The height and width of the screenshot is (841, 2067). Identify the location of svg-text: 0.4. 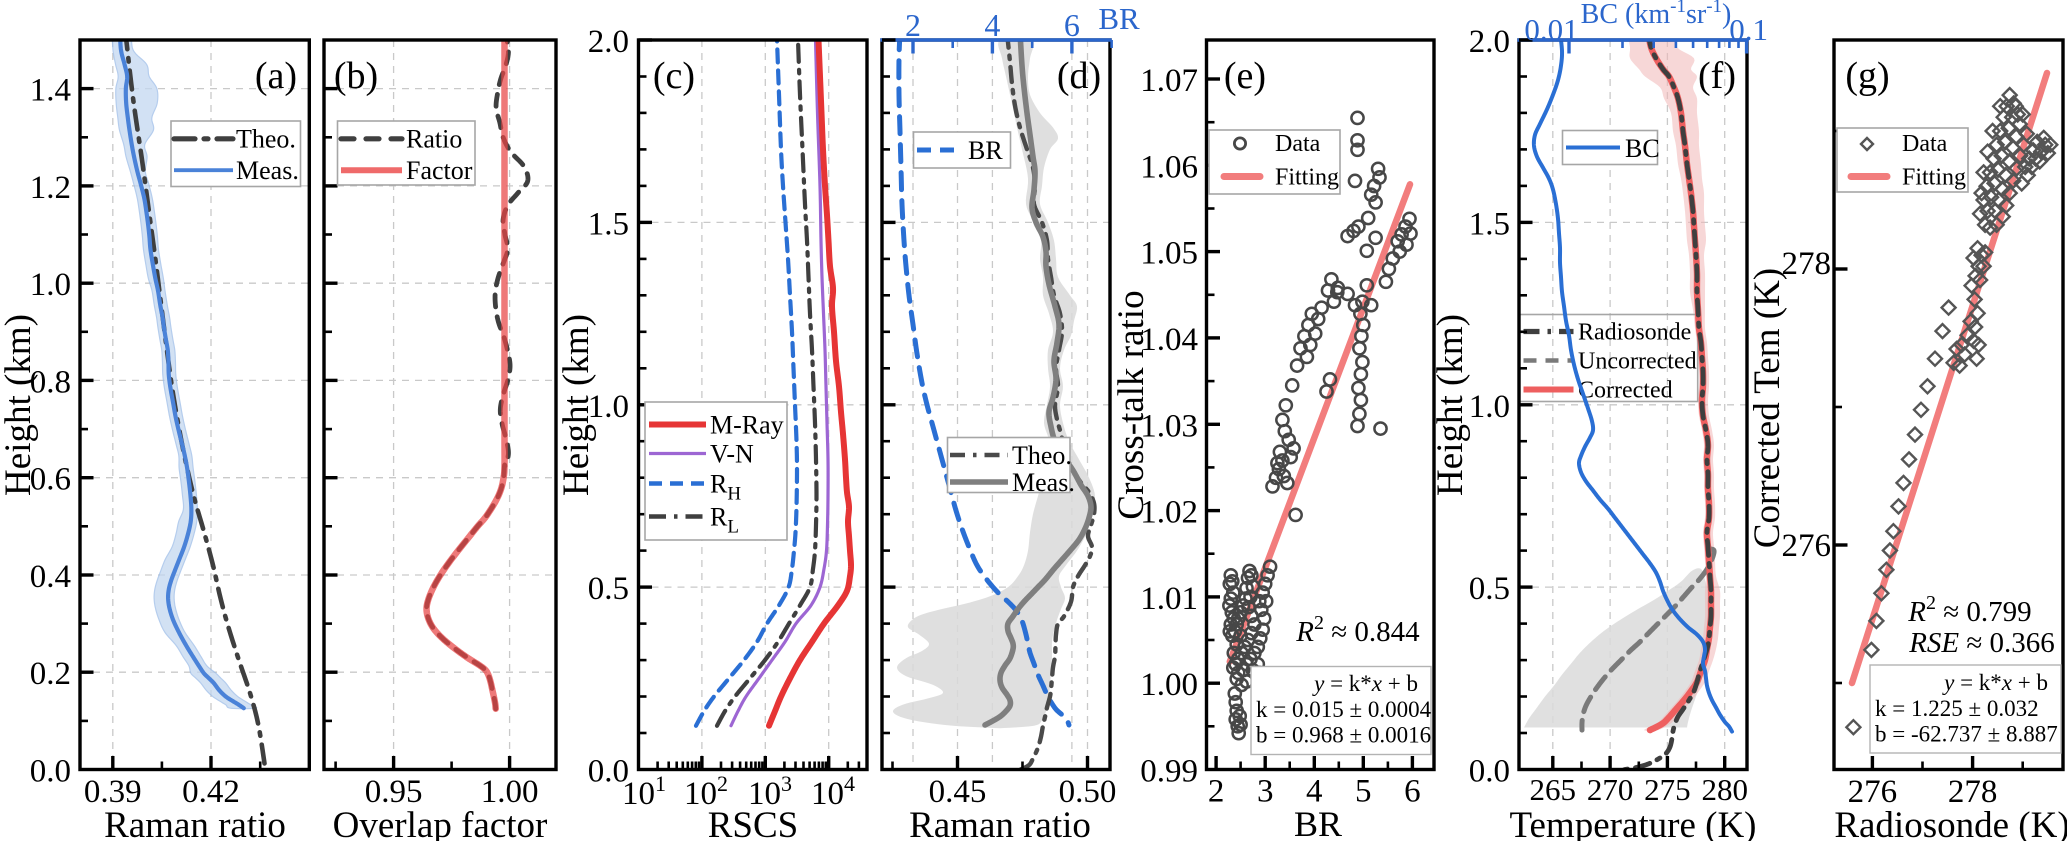
(50, 577).